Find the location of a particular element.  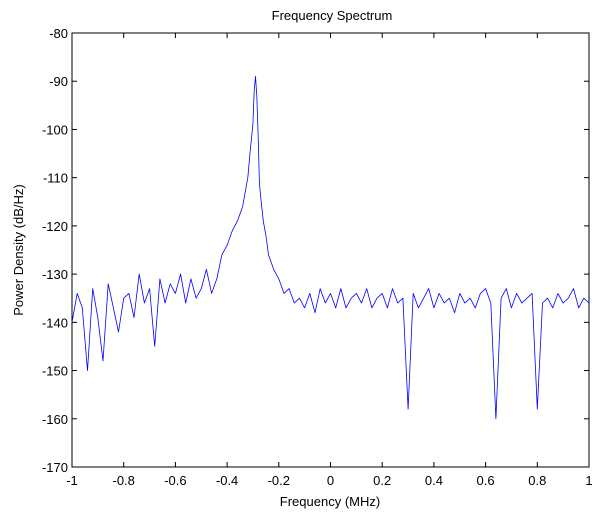

y-tick-label: -140 is located at coordinates (55, 322).